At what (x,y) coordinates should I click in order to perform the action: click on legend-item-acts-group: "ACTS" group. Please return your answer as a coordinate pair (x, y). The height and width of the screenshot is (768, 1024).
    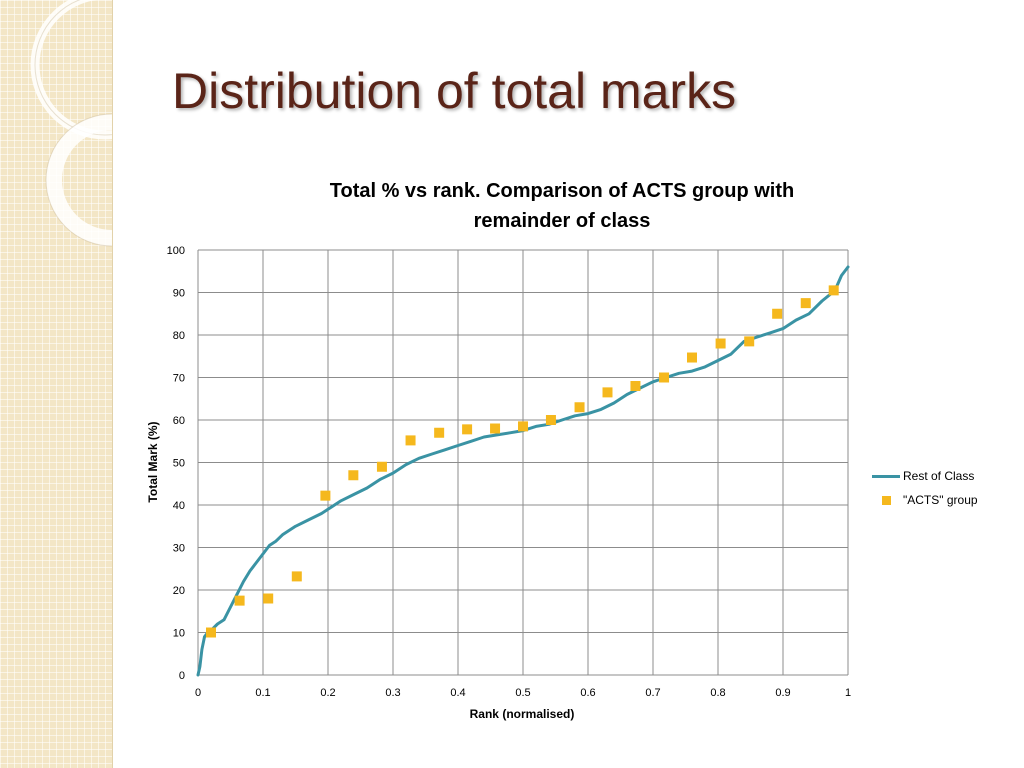
    Looking at the image, I should click on (925, 500).